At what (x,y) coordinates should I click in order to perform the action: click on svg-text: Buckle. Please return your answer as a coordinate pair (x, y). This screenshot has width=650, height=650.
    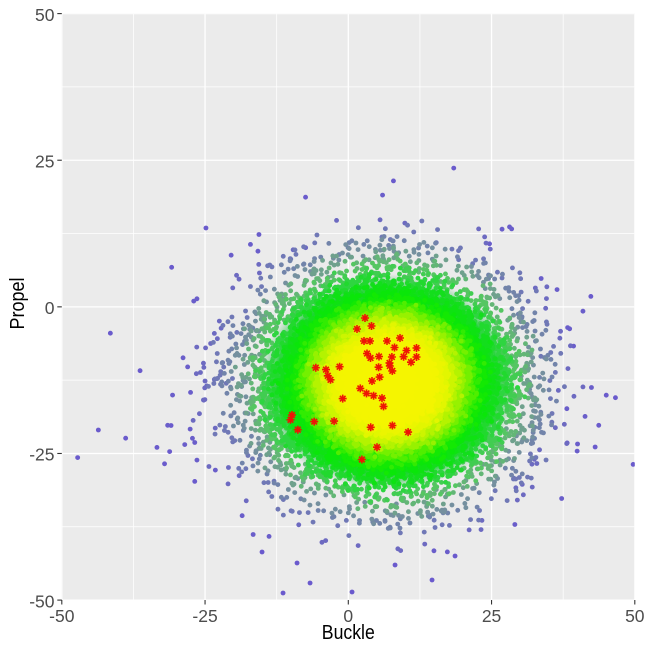
    Looking at the image, I should click on (348, 633).